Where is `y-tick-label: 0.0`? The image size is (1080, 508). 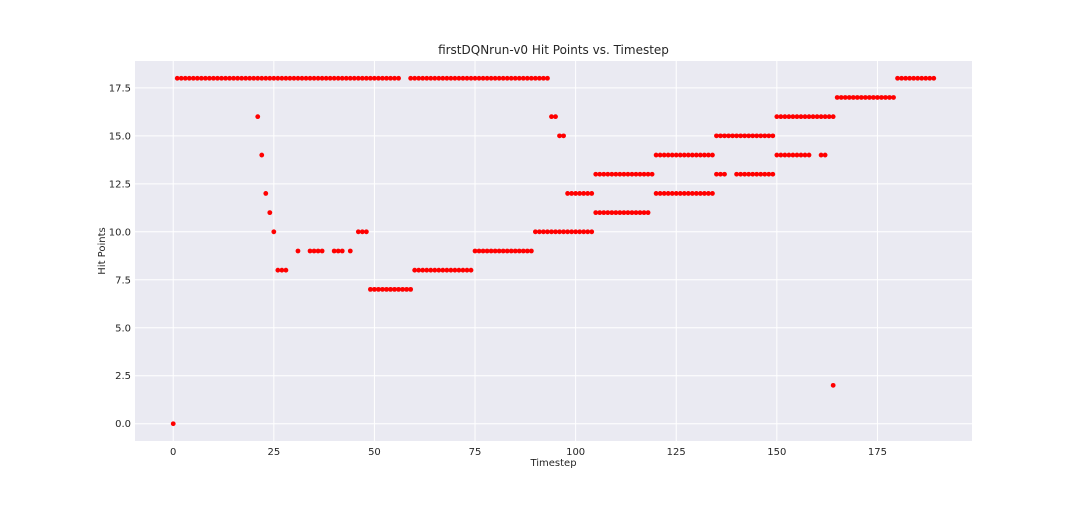 y-tick-label: 0.0 is located at coordinates (123, 424).